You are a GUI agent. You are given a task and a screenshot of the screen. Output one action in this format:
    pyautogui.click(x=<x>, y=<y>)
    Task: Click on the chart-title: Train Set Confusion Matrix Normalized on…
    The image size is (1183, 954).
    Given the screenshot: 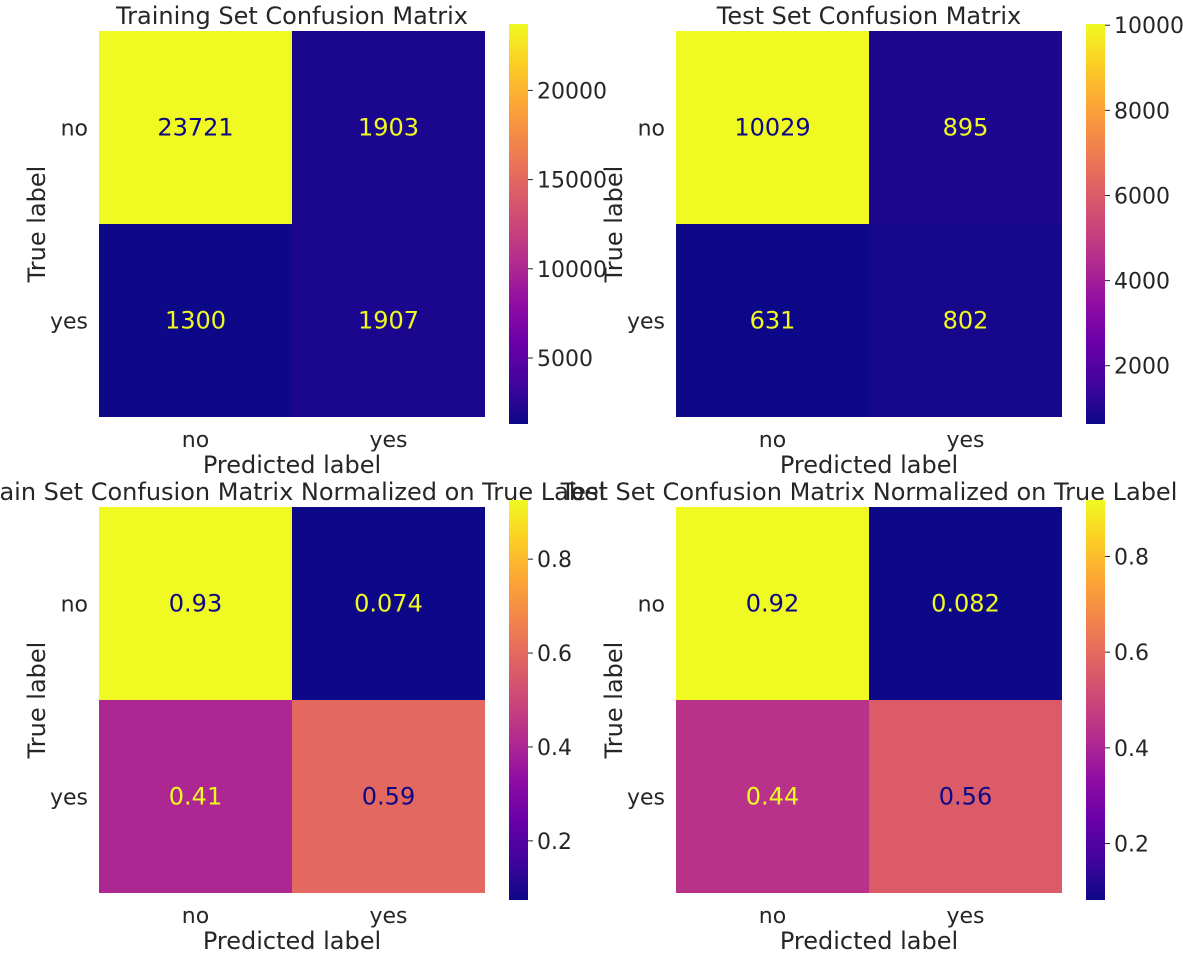 What is the action you would take?
    pyautogui.click(x=303, y=492)
    